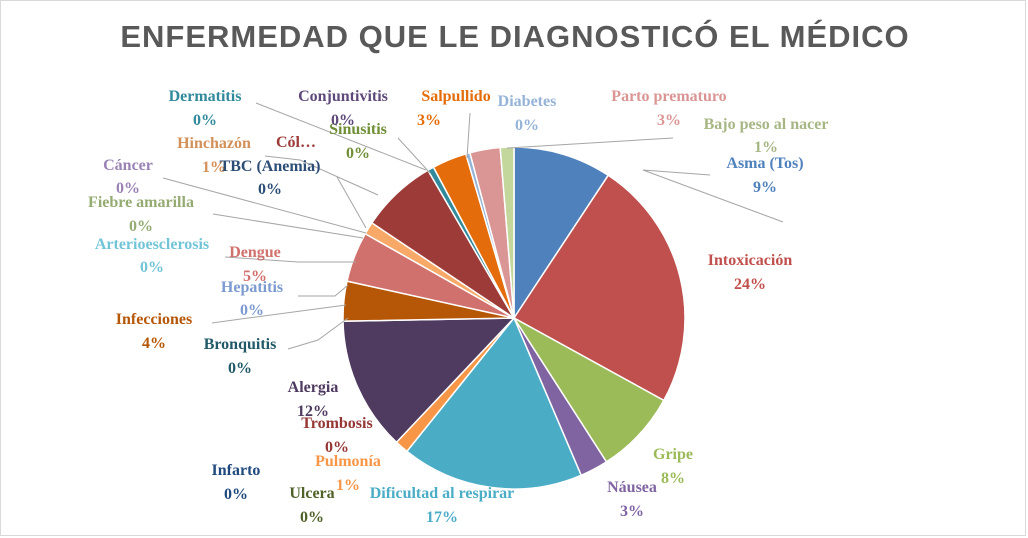 Image resolution: width=1028 pixels, height=538 pixels. What do you see at coordinates (311, 493) in the screenshot?
I see `label-name-ulcera: Ulcera` at bounding box center [311, 493].